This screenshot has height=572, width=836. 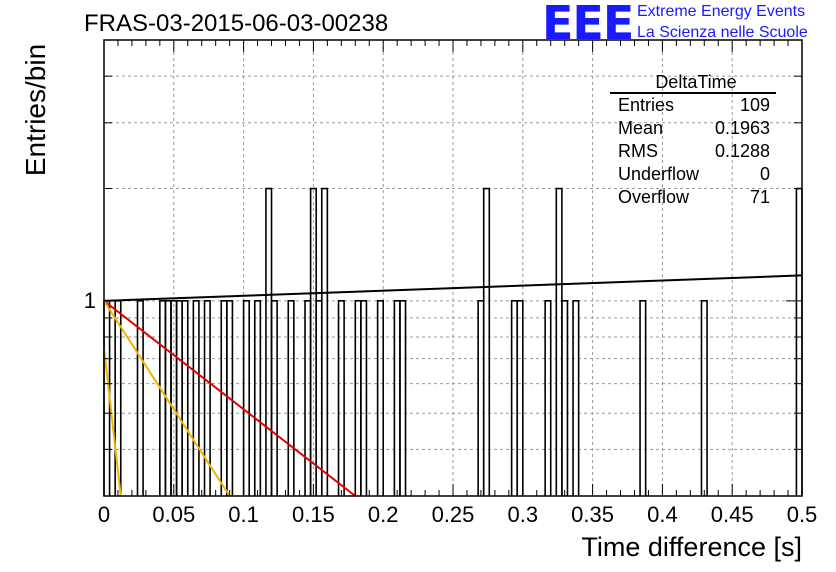 What do you see at coordinates (754, 105) in the screenshot?
I see `stats-value: 109` at bounding box center [754, 105].